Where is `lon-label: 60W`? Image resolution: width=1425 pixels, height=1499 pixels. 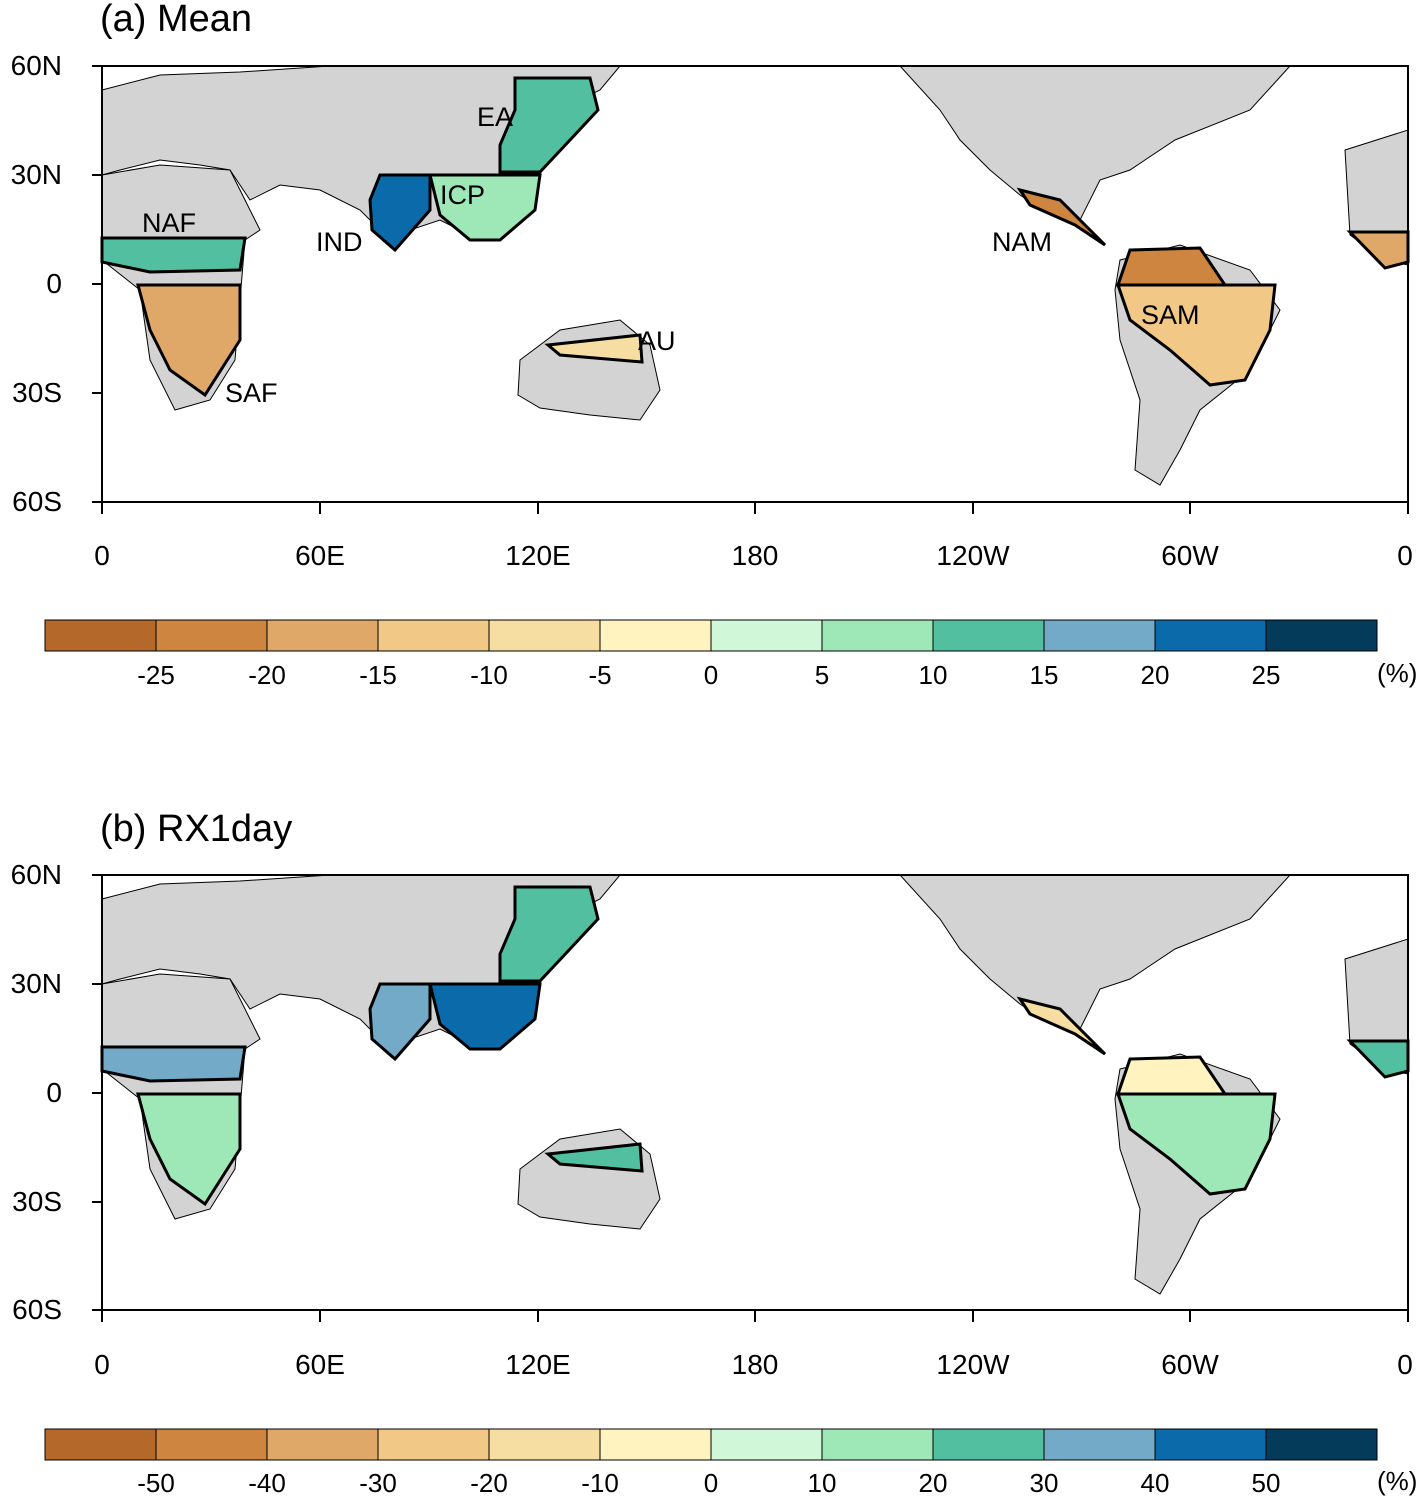 lon-label: 60W is located at coordinates (1190, 1364).